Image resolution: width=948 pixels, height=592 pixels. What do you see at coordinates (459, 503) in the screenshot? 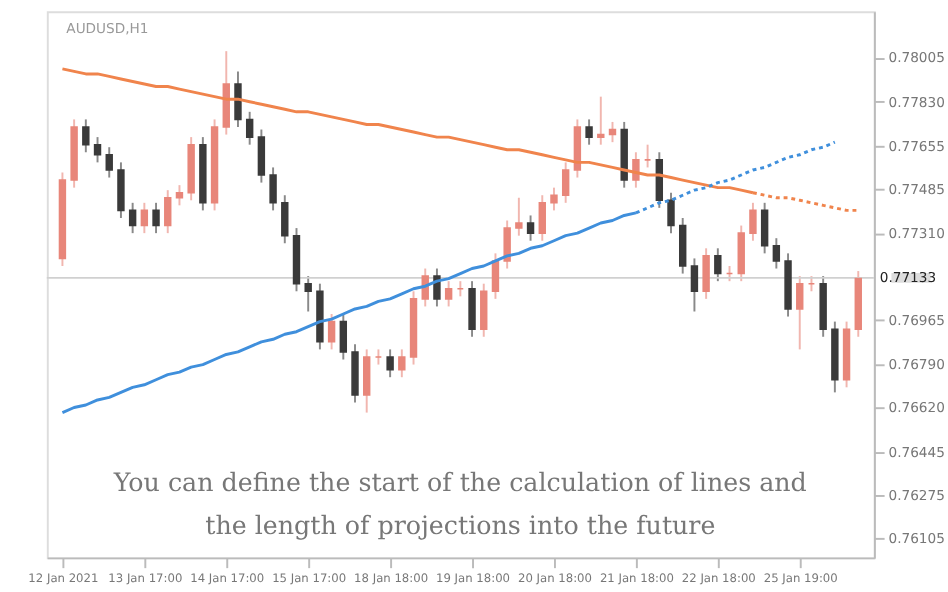
I see `annotation: You can define the start of the calculation of lines and the length of projections into the future` at bounding box center [459, 503].